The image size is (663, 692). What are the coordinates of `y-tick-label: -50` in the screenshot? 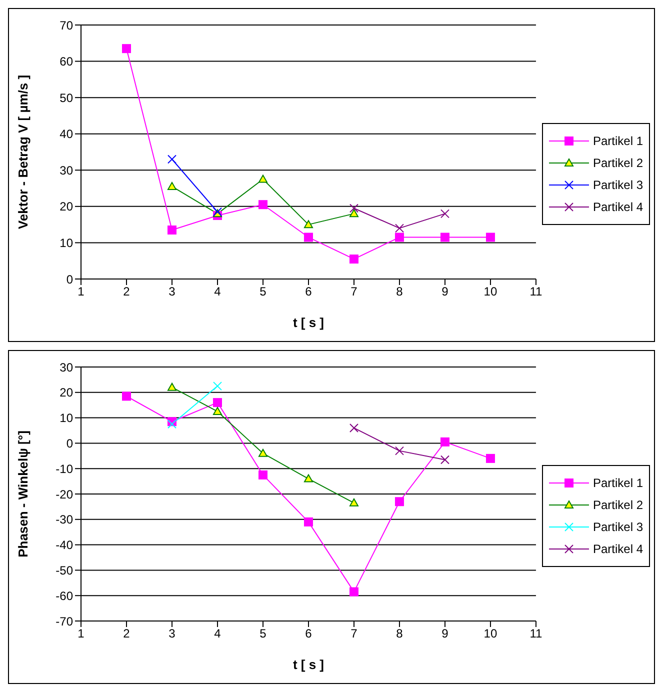 It's located at (65, 570).